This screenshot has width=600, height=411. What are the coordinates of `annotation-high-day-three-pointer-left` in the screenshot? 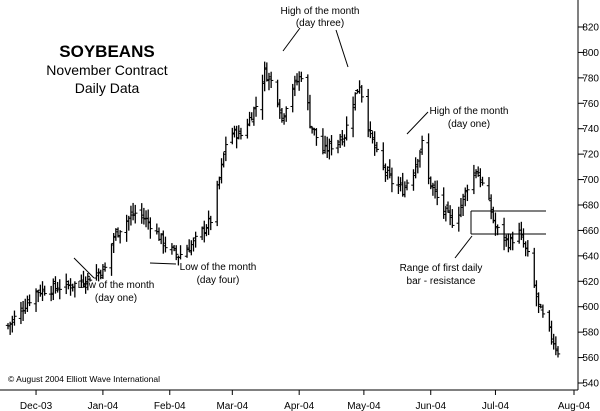 It's located at (291, 39).